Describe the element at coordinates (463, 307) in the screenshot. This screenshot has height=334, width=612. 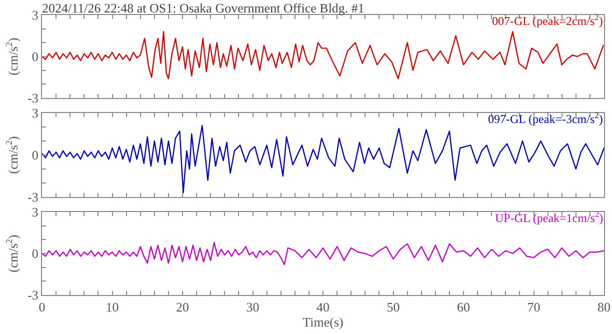
I see `x-tick-label: 60` at that location.